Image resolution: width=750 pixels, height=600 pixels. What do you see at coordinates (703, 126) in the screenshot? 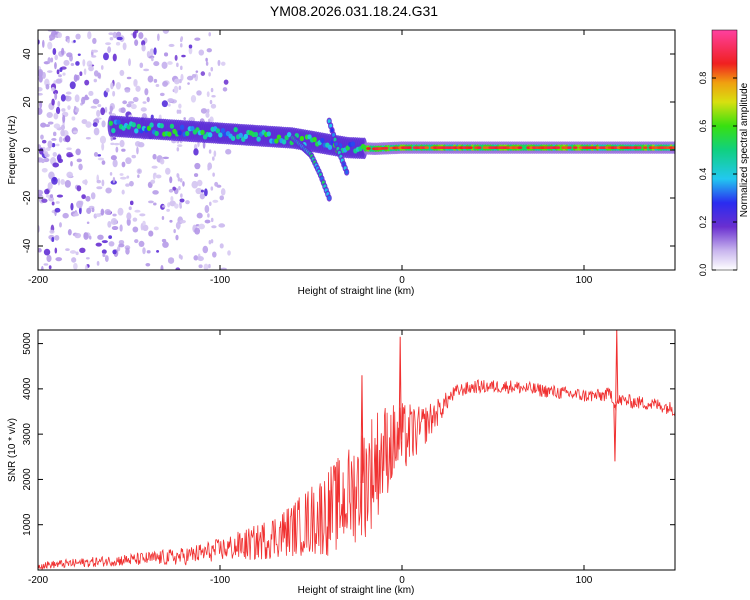
I see `colorbar-tick-label: 0.6` at bounding box center [703, 126].